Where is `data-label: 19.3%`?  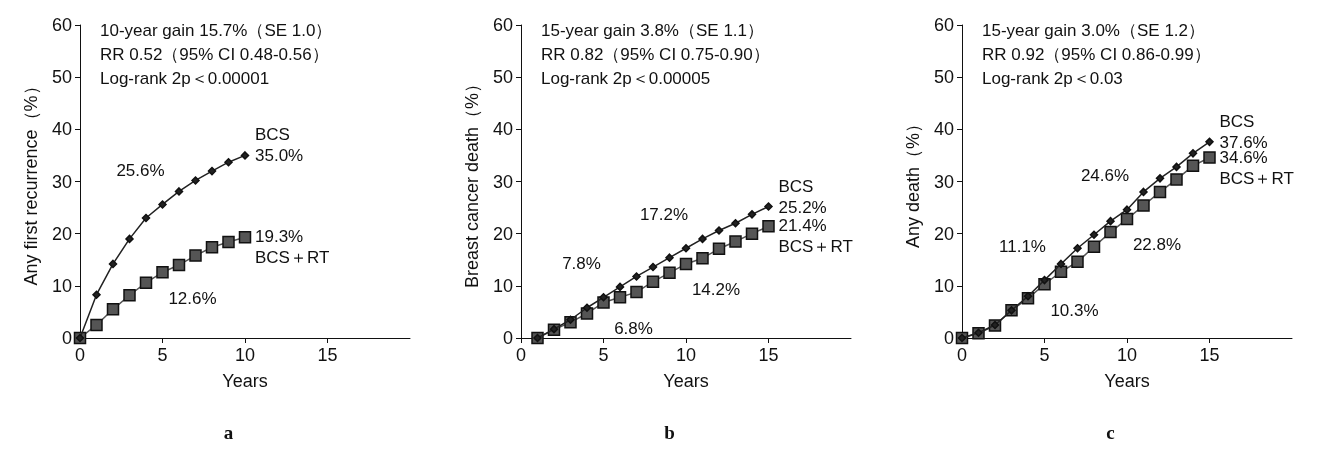 data-label: 19.3% is located at coordinates (279, 237).